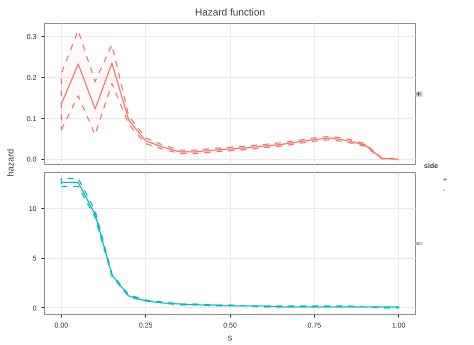 The image size is (474, 345). I want to click on x-axis-title: s, so click(230, 337).